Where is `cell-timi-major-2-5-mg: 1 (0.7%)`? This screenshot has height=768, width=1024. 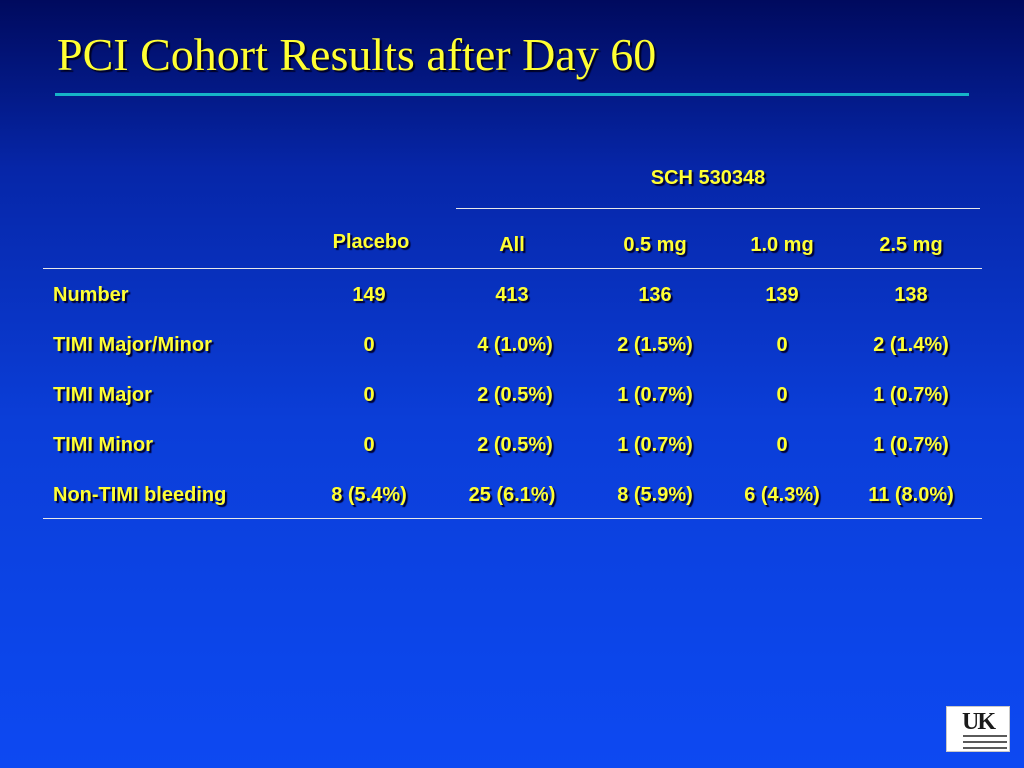 cell-timi-major-2-5-mg: 1 (0.7%) is located at coordinates (911, 395).